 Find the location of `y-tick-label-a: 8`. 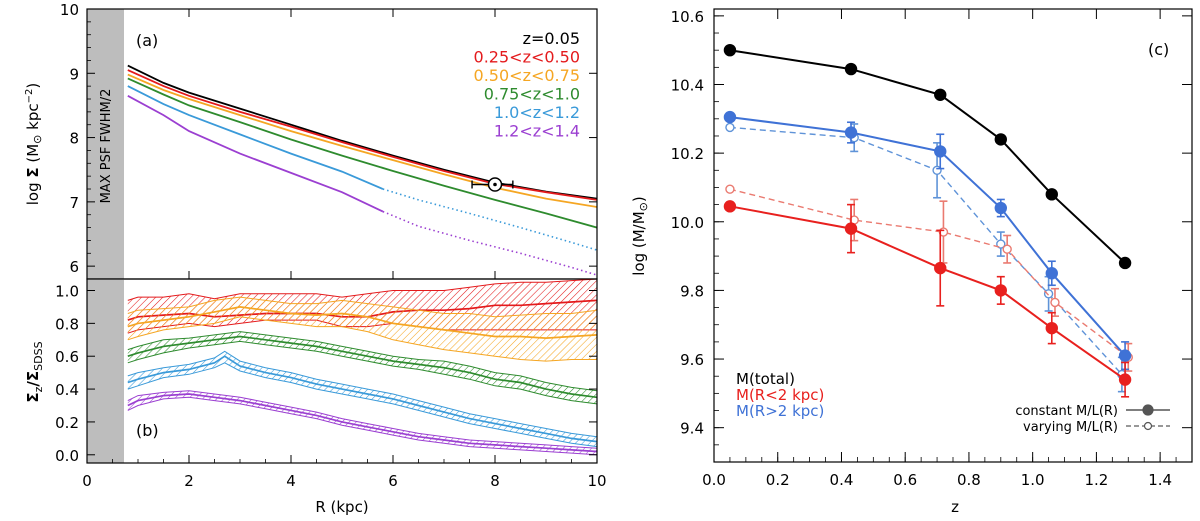

y-tick-label-a: 8 is located at coordinates (74, 139).